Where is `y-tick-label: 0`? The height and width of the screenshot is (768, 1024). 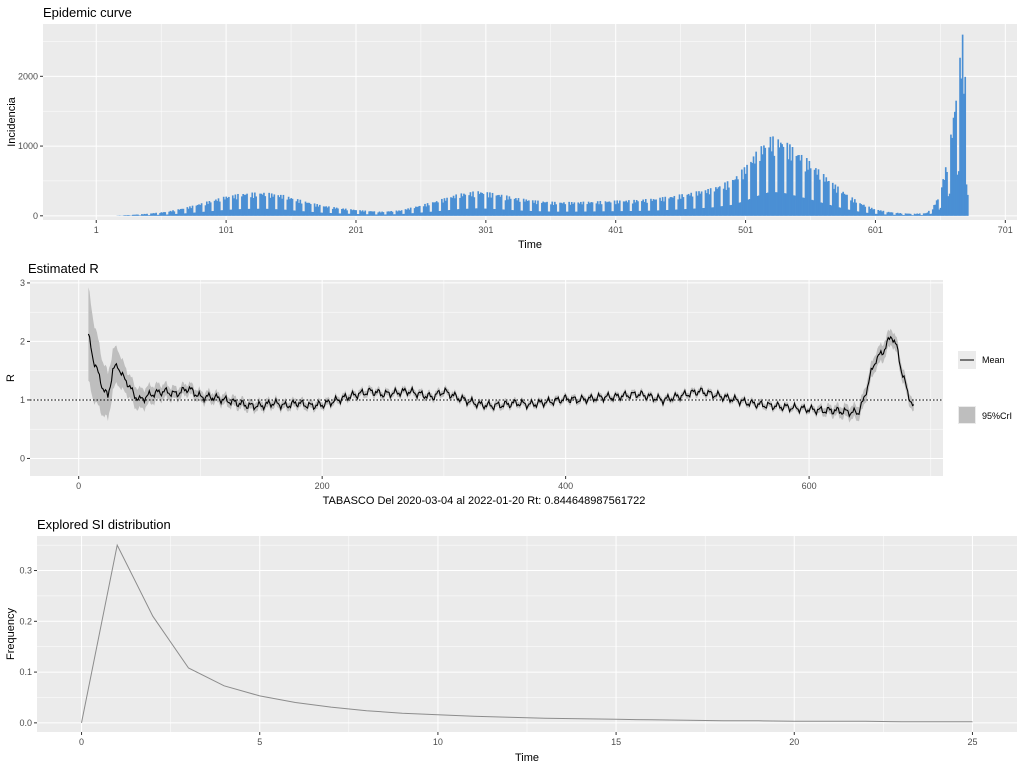 y-tick-label: 0 is located at coordinates (22, 458).